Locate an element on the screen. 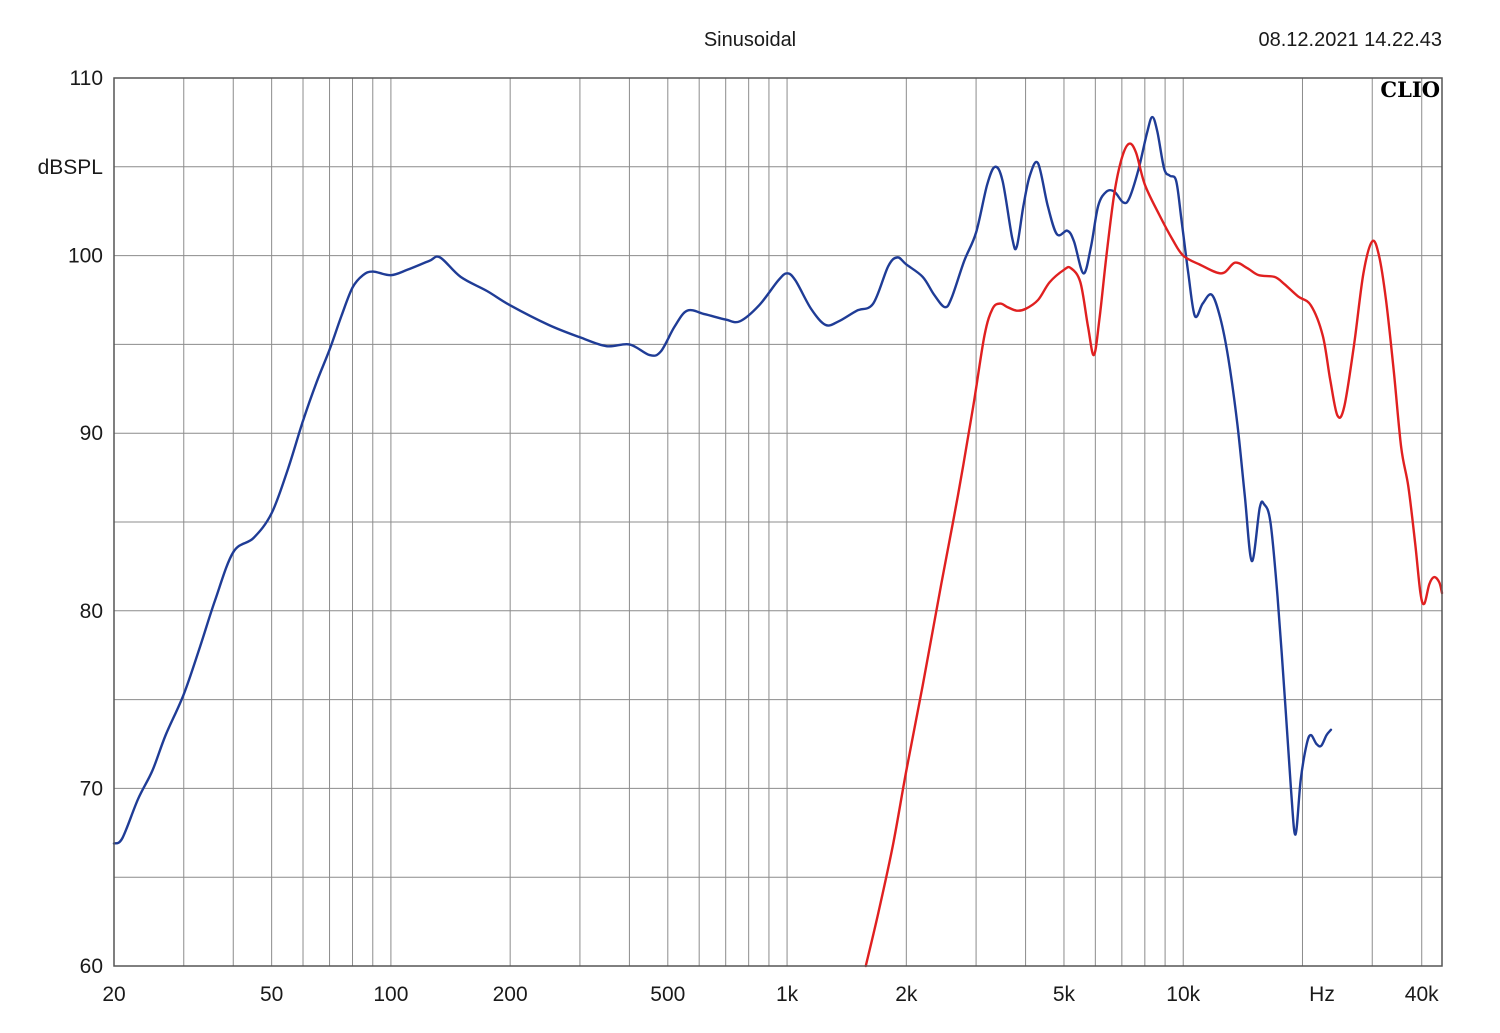 Image resolution: width=1500 pixels, height=1033 pixels. x-tick-labels: 20 50 100 200 500 1k 2k 5k 10k 40k is located at coordinates (770, 994).